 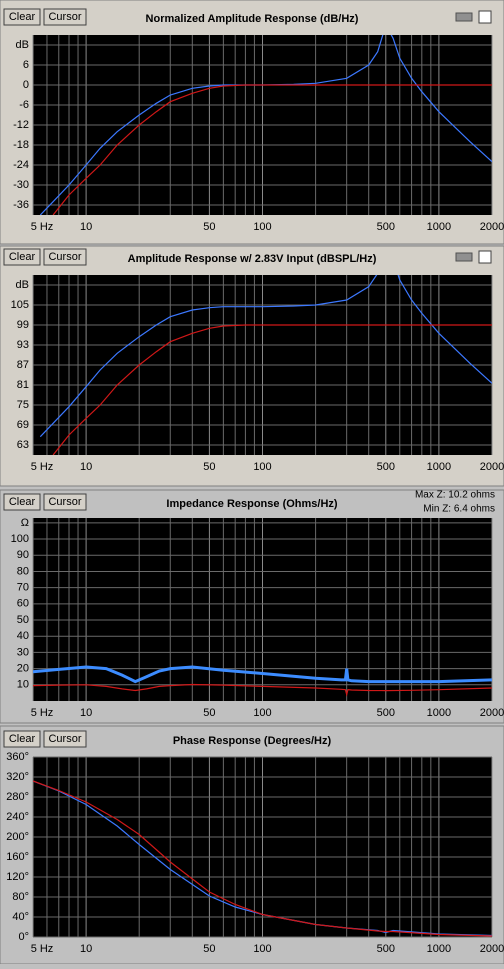 I want to click on y-tick-label: 105, so click(x=20, y=305).